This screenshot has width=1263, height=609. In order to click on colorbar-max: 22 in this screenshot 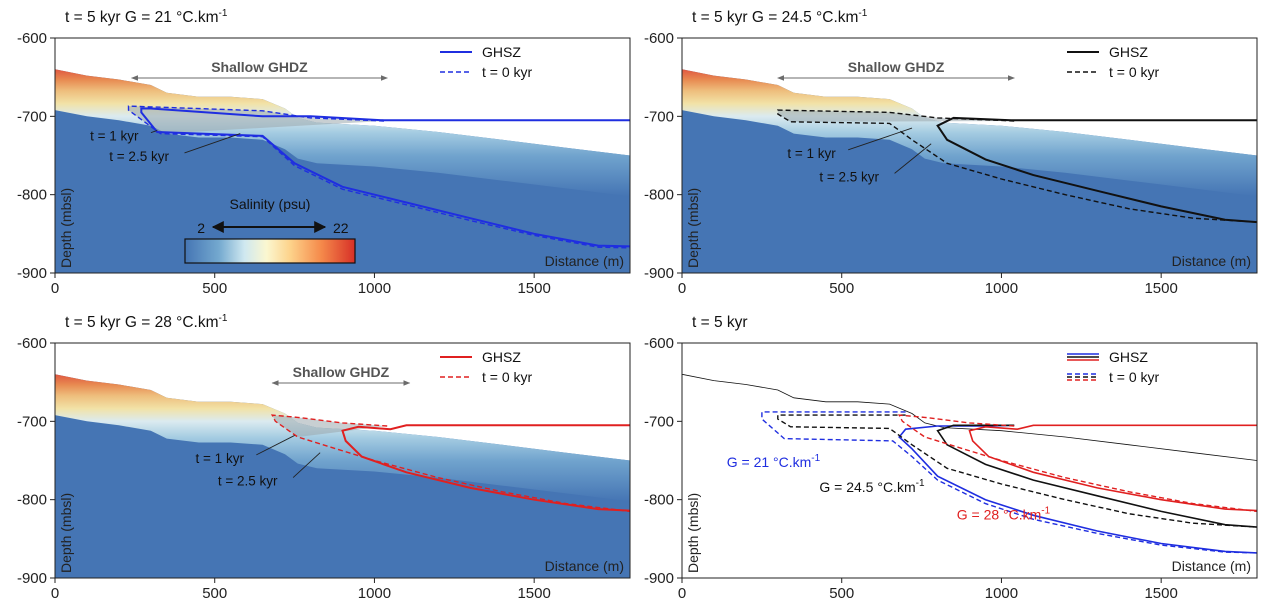, I will do `click(341, 228)`.